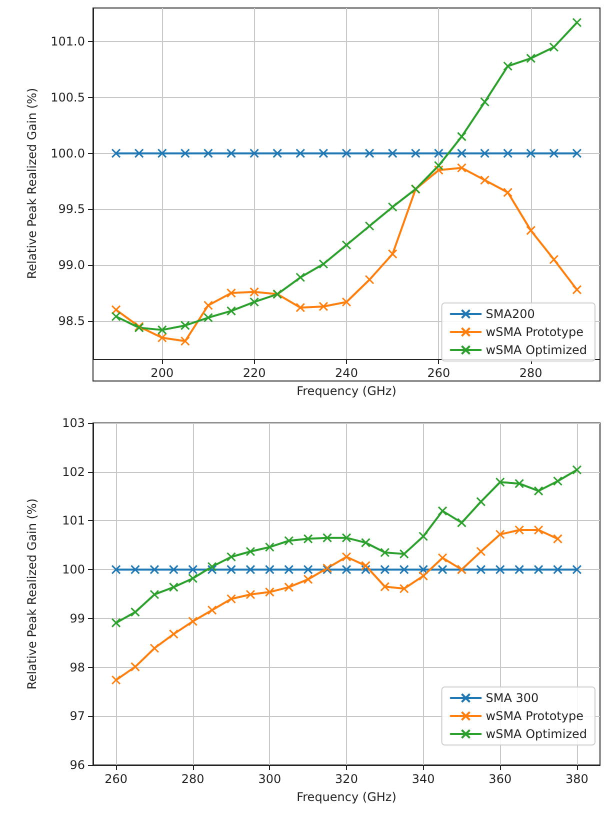 This screenshot has width=605, height=823. What do you see at coordinates (73, 569) in the screenshot?
I see `y-tick-label: 100` at bounding box center [73, 569].